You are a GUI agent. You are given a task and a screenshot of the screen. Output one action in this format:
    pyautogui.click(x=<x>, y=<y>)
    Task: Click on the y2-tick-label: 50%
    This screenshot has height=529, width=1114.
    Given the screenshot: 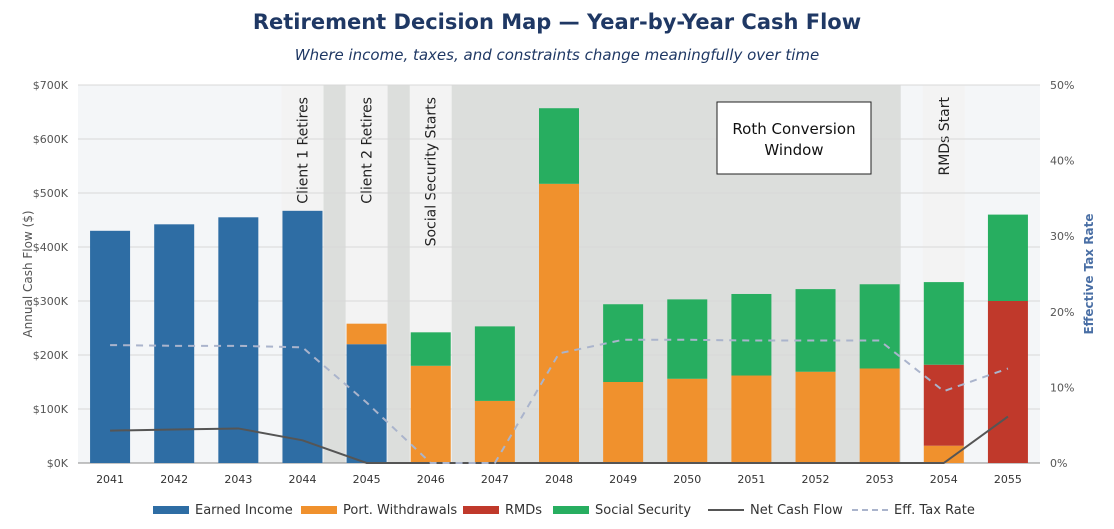 What is the action you would take?
    pyautogui.click(x=1062, y=85)
    